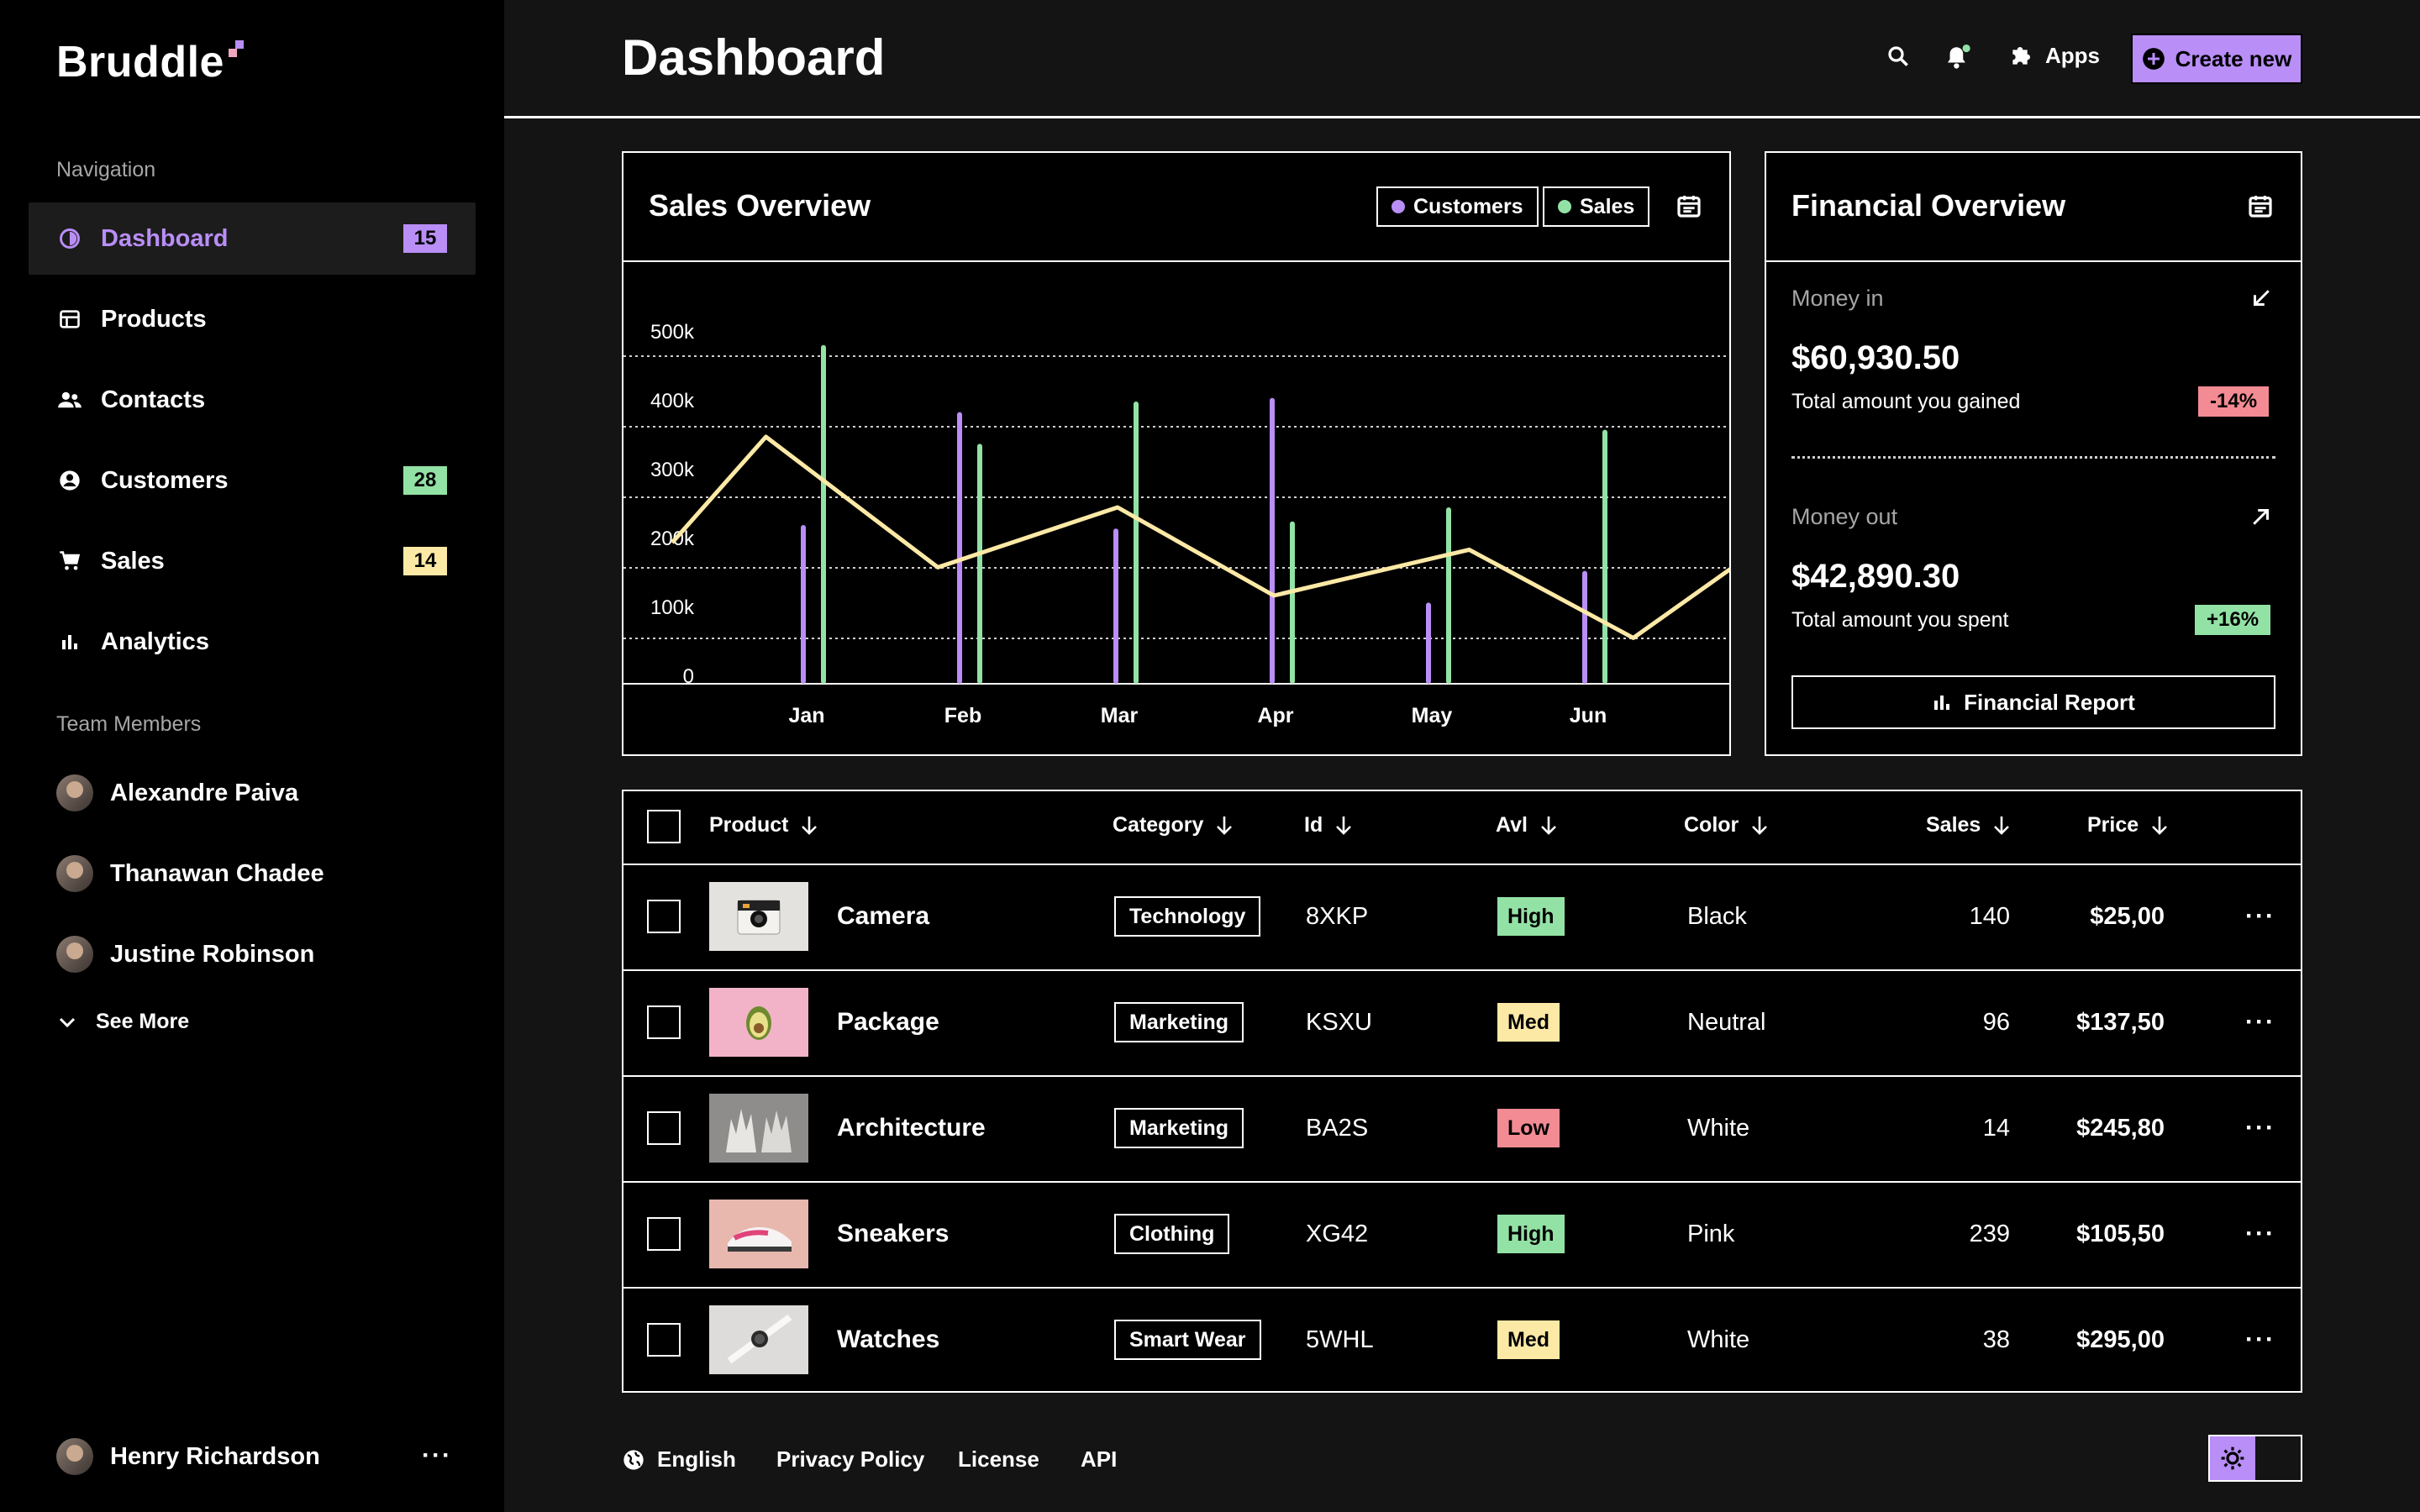  What do you see at coordinates (1969, 825) in the screenshot?
I see `column-header-sales: Sales` at bounding box center [1969, 825].